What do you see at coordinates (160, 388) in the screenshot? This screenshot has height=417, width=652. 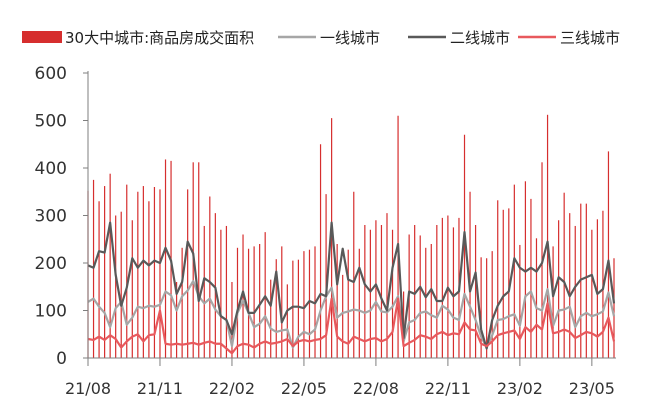 I see `x-tick-label: 21/11` at bounding box center [160, 388].